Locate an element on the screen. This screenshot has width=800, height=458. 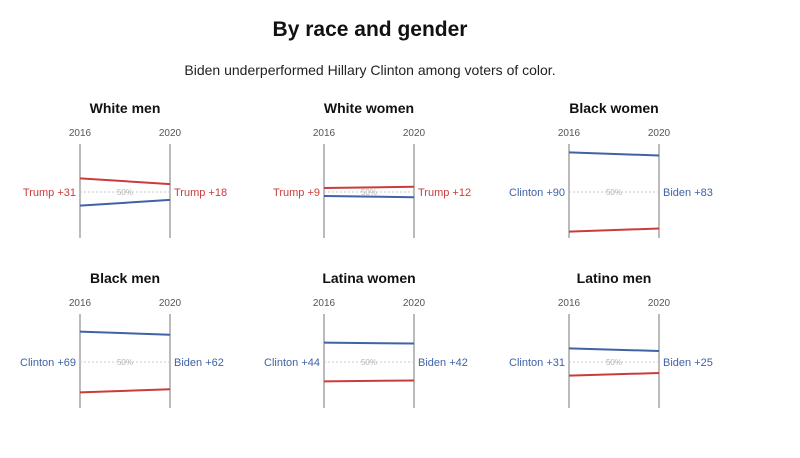
slope-chart-1: White men 2016 2020 50% Trump +31 Trump +18 is located at coordinates (125, 169).